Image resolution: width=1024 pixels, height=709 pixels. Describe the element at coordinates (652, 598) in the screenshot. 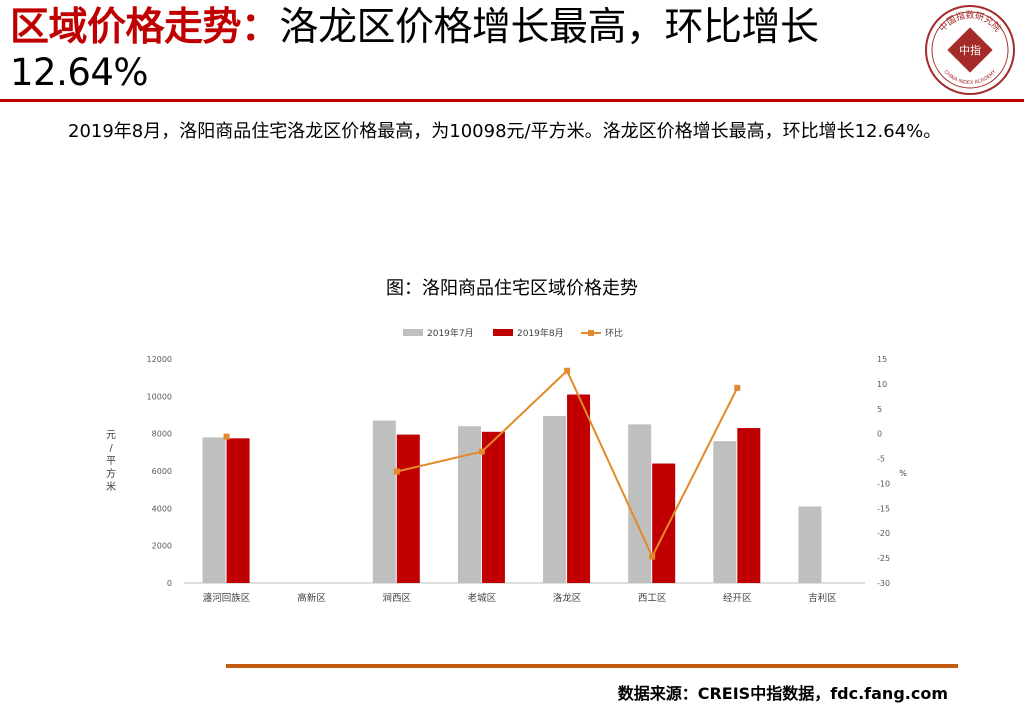

I see `x-tick-label: 西工区` at that location.